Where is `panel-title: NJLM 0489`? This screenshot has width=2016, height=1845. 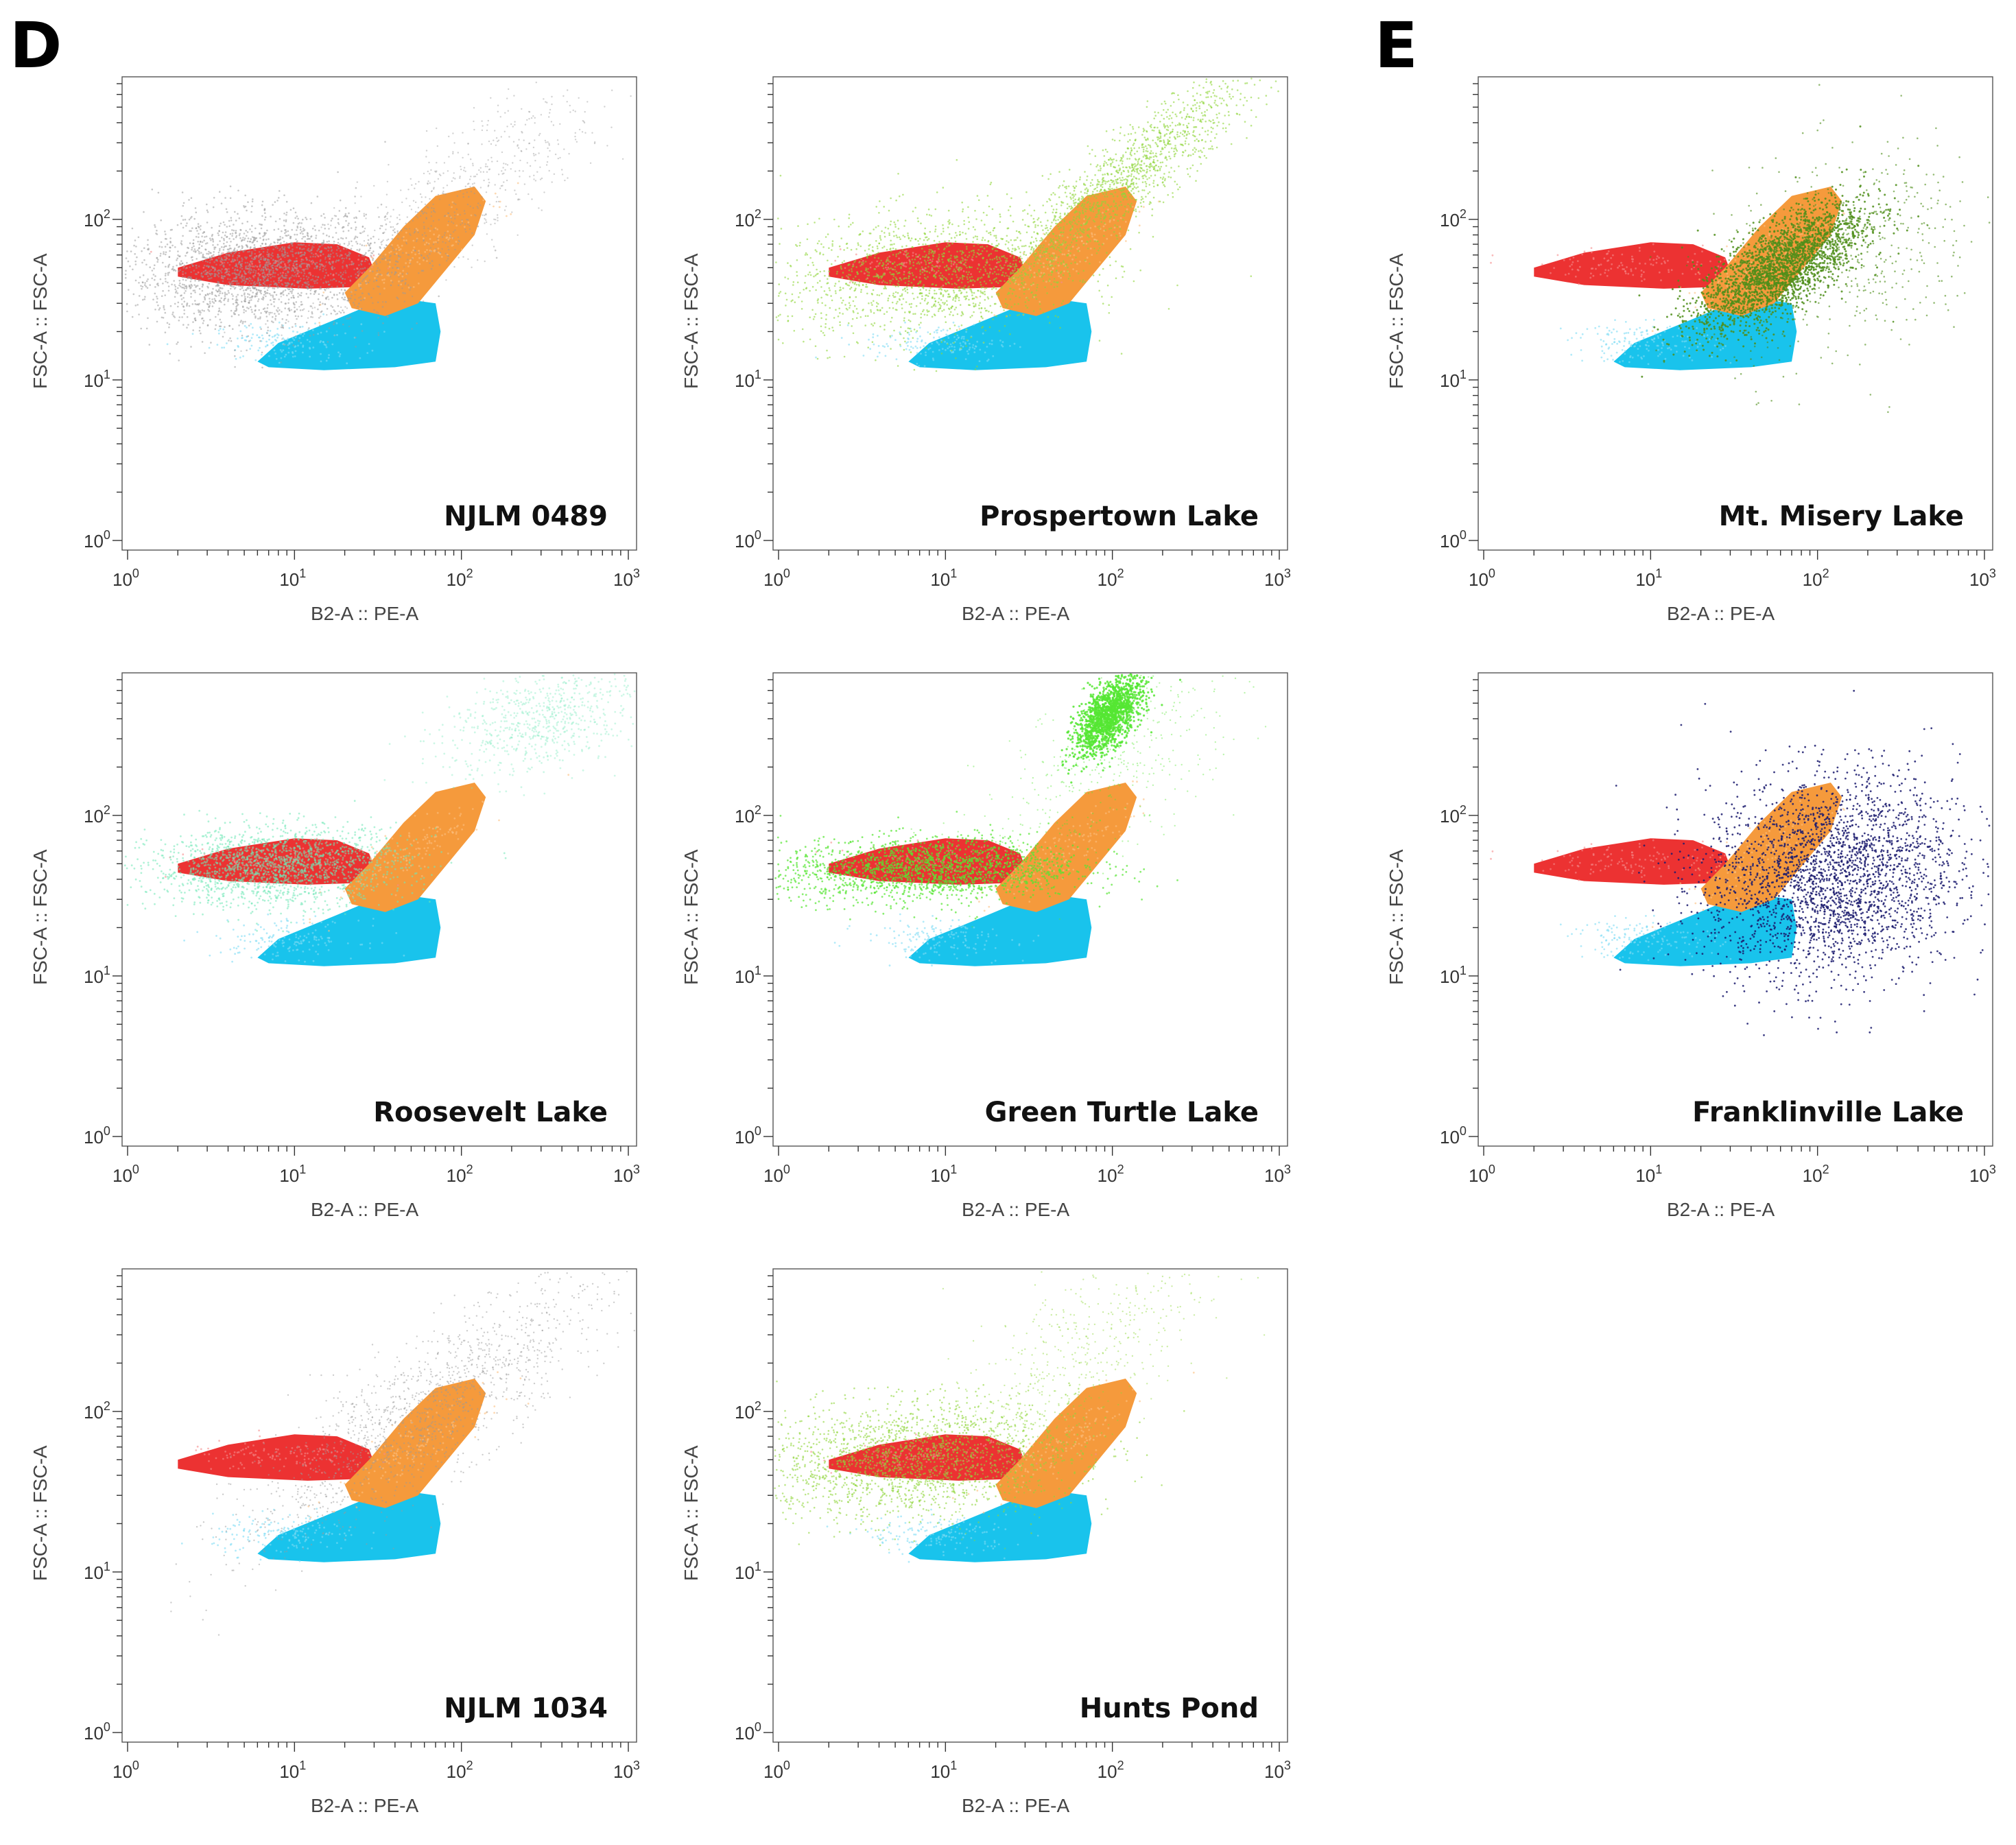
panel-title: NJLM 0489 is located at coordinates (526, 516).